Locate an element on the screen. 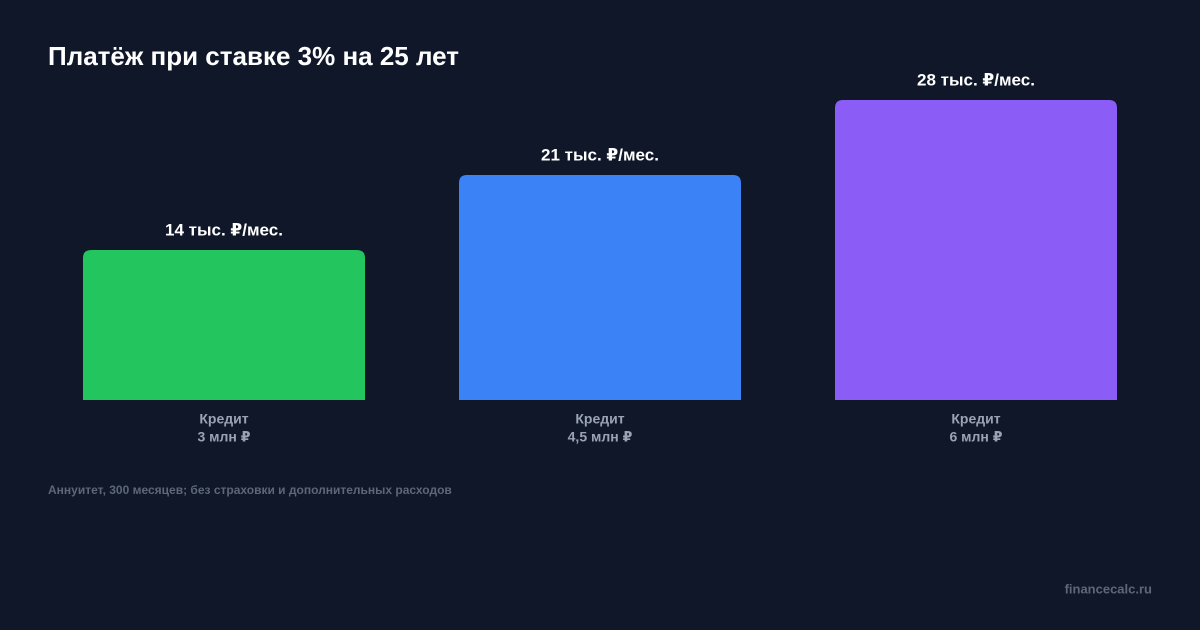 The image size is (1200, 630). value-label: 28 тыс. ₽/мес. is located at coordinates (976, 79).